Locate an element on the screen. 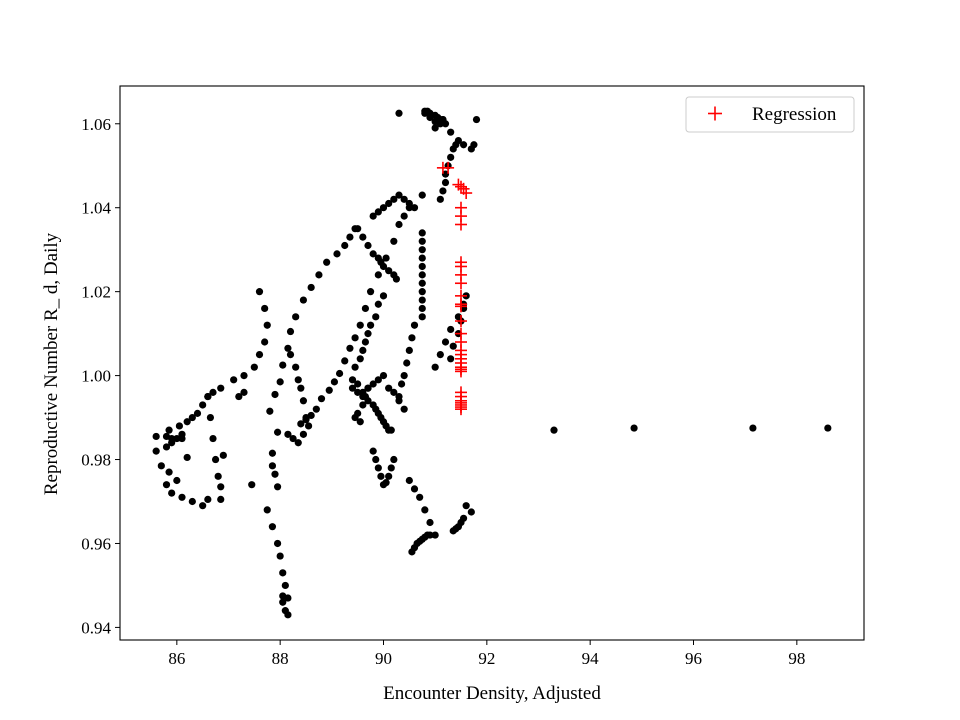 The width and height of the screenshot is (960, 720). legend: Regression is located at coordinates (770, 114).